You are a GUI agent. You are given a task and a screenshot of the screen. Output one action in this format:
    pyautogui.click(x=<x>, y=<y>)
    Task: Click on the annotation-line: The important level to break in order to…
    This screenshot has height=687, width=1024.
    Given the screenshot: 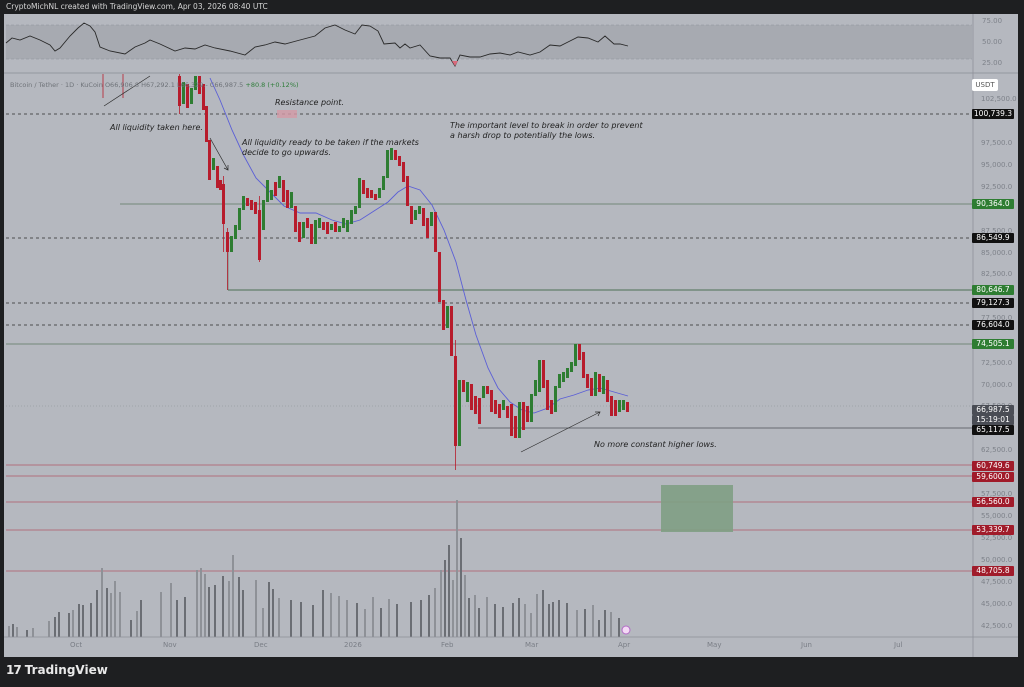 What is the action you would take?
    pyautogui.click(x=546, y=125)
    